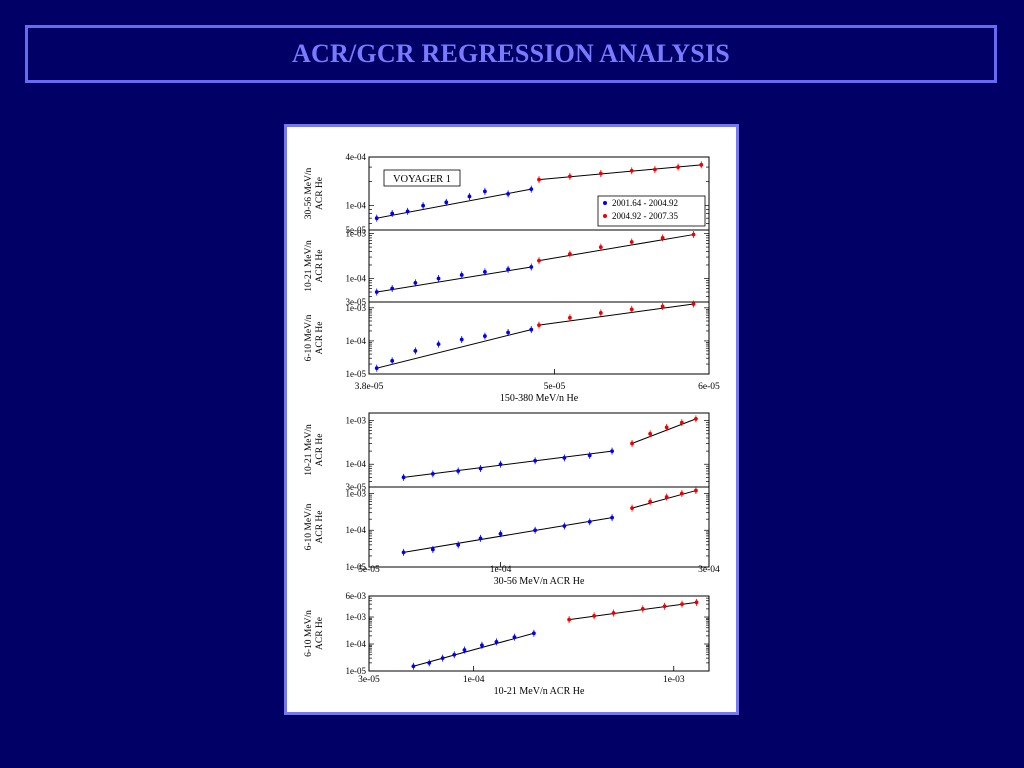 Image resolution: width=1024 pixels, height=768 pixels. What do you see at coordinates (474, 680) in the screenshot?
I see `x-tick-label: 1e-04` at bounding box center [474, 680].